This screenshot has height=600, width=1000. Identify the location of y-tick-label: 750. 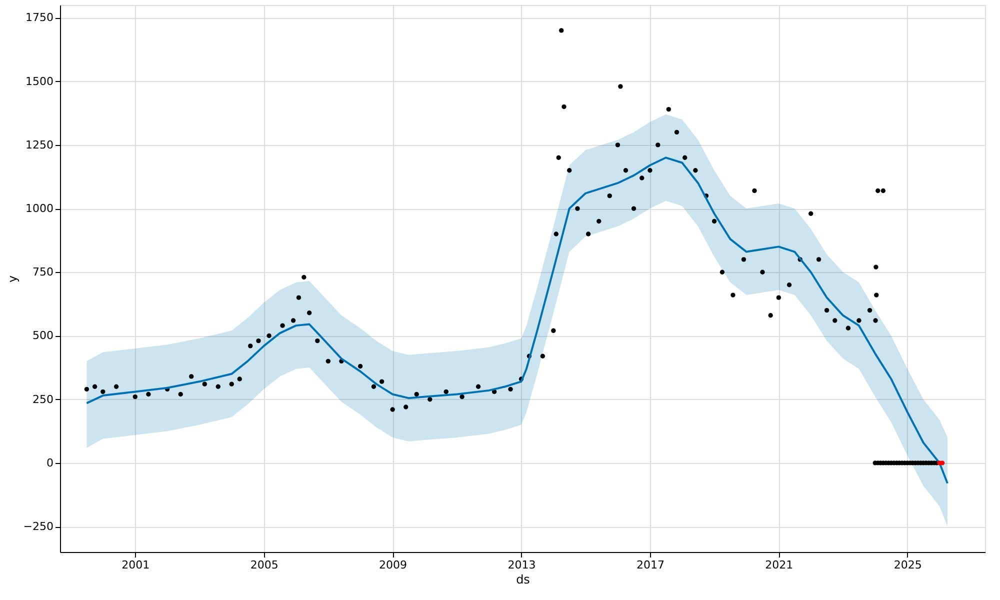
(43, 272).